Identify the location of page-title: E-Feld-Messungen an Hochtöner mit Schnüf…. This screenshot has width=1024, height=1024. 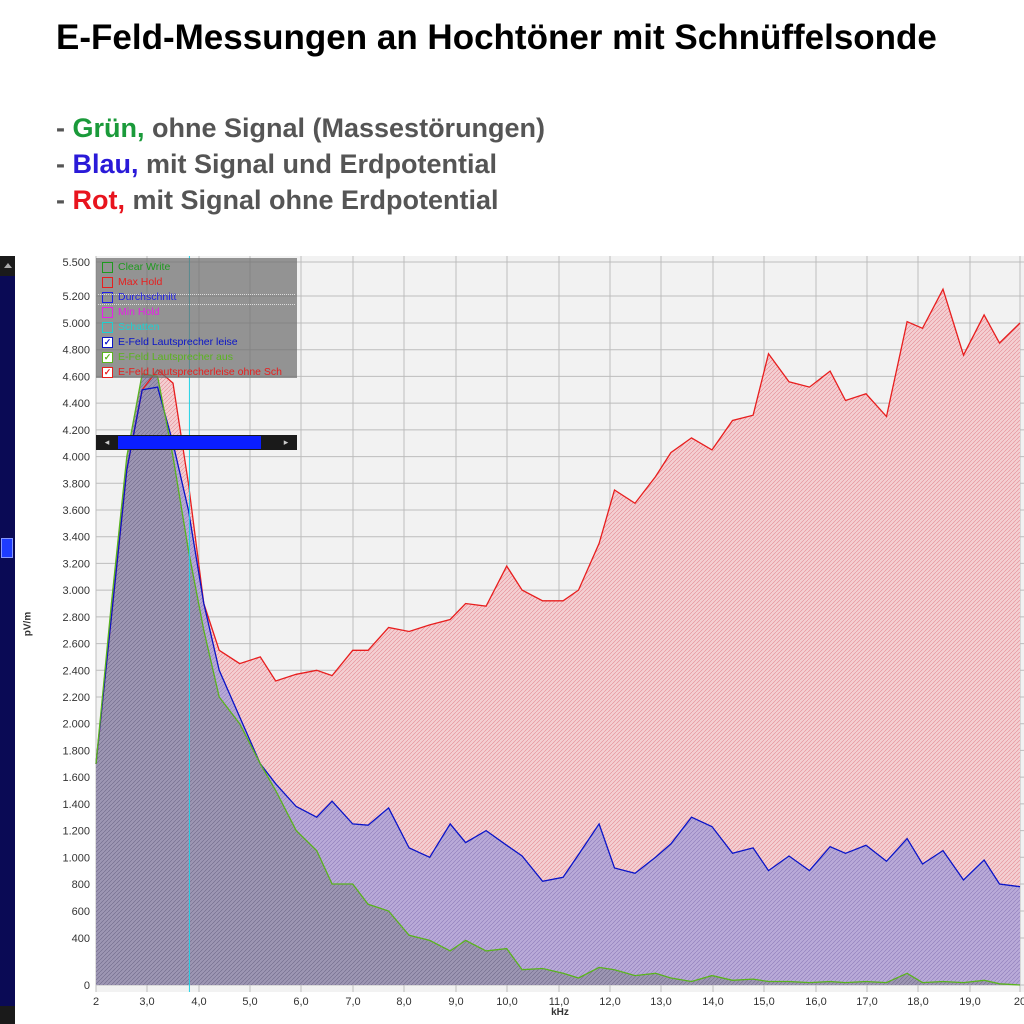
(496, 37).